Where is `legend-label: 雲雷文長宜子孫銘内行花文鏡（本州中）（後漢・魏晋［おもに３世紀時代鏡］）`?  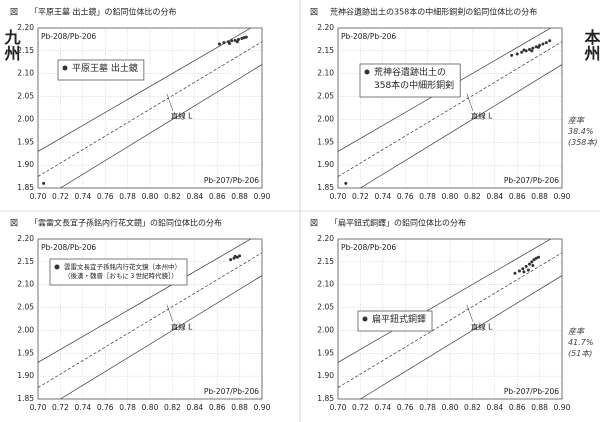
legend-label: 雲雷文長宜子孫銘内行花文鏡（本州中）（後漢・魏晋［おもに３世紀時代鏡］） is located at coordinates (122, 271).